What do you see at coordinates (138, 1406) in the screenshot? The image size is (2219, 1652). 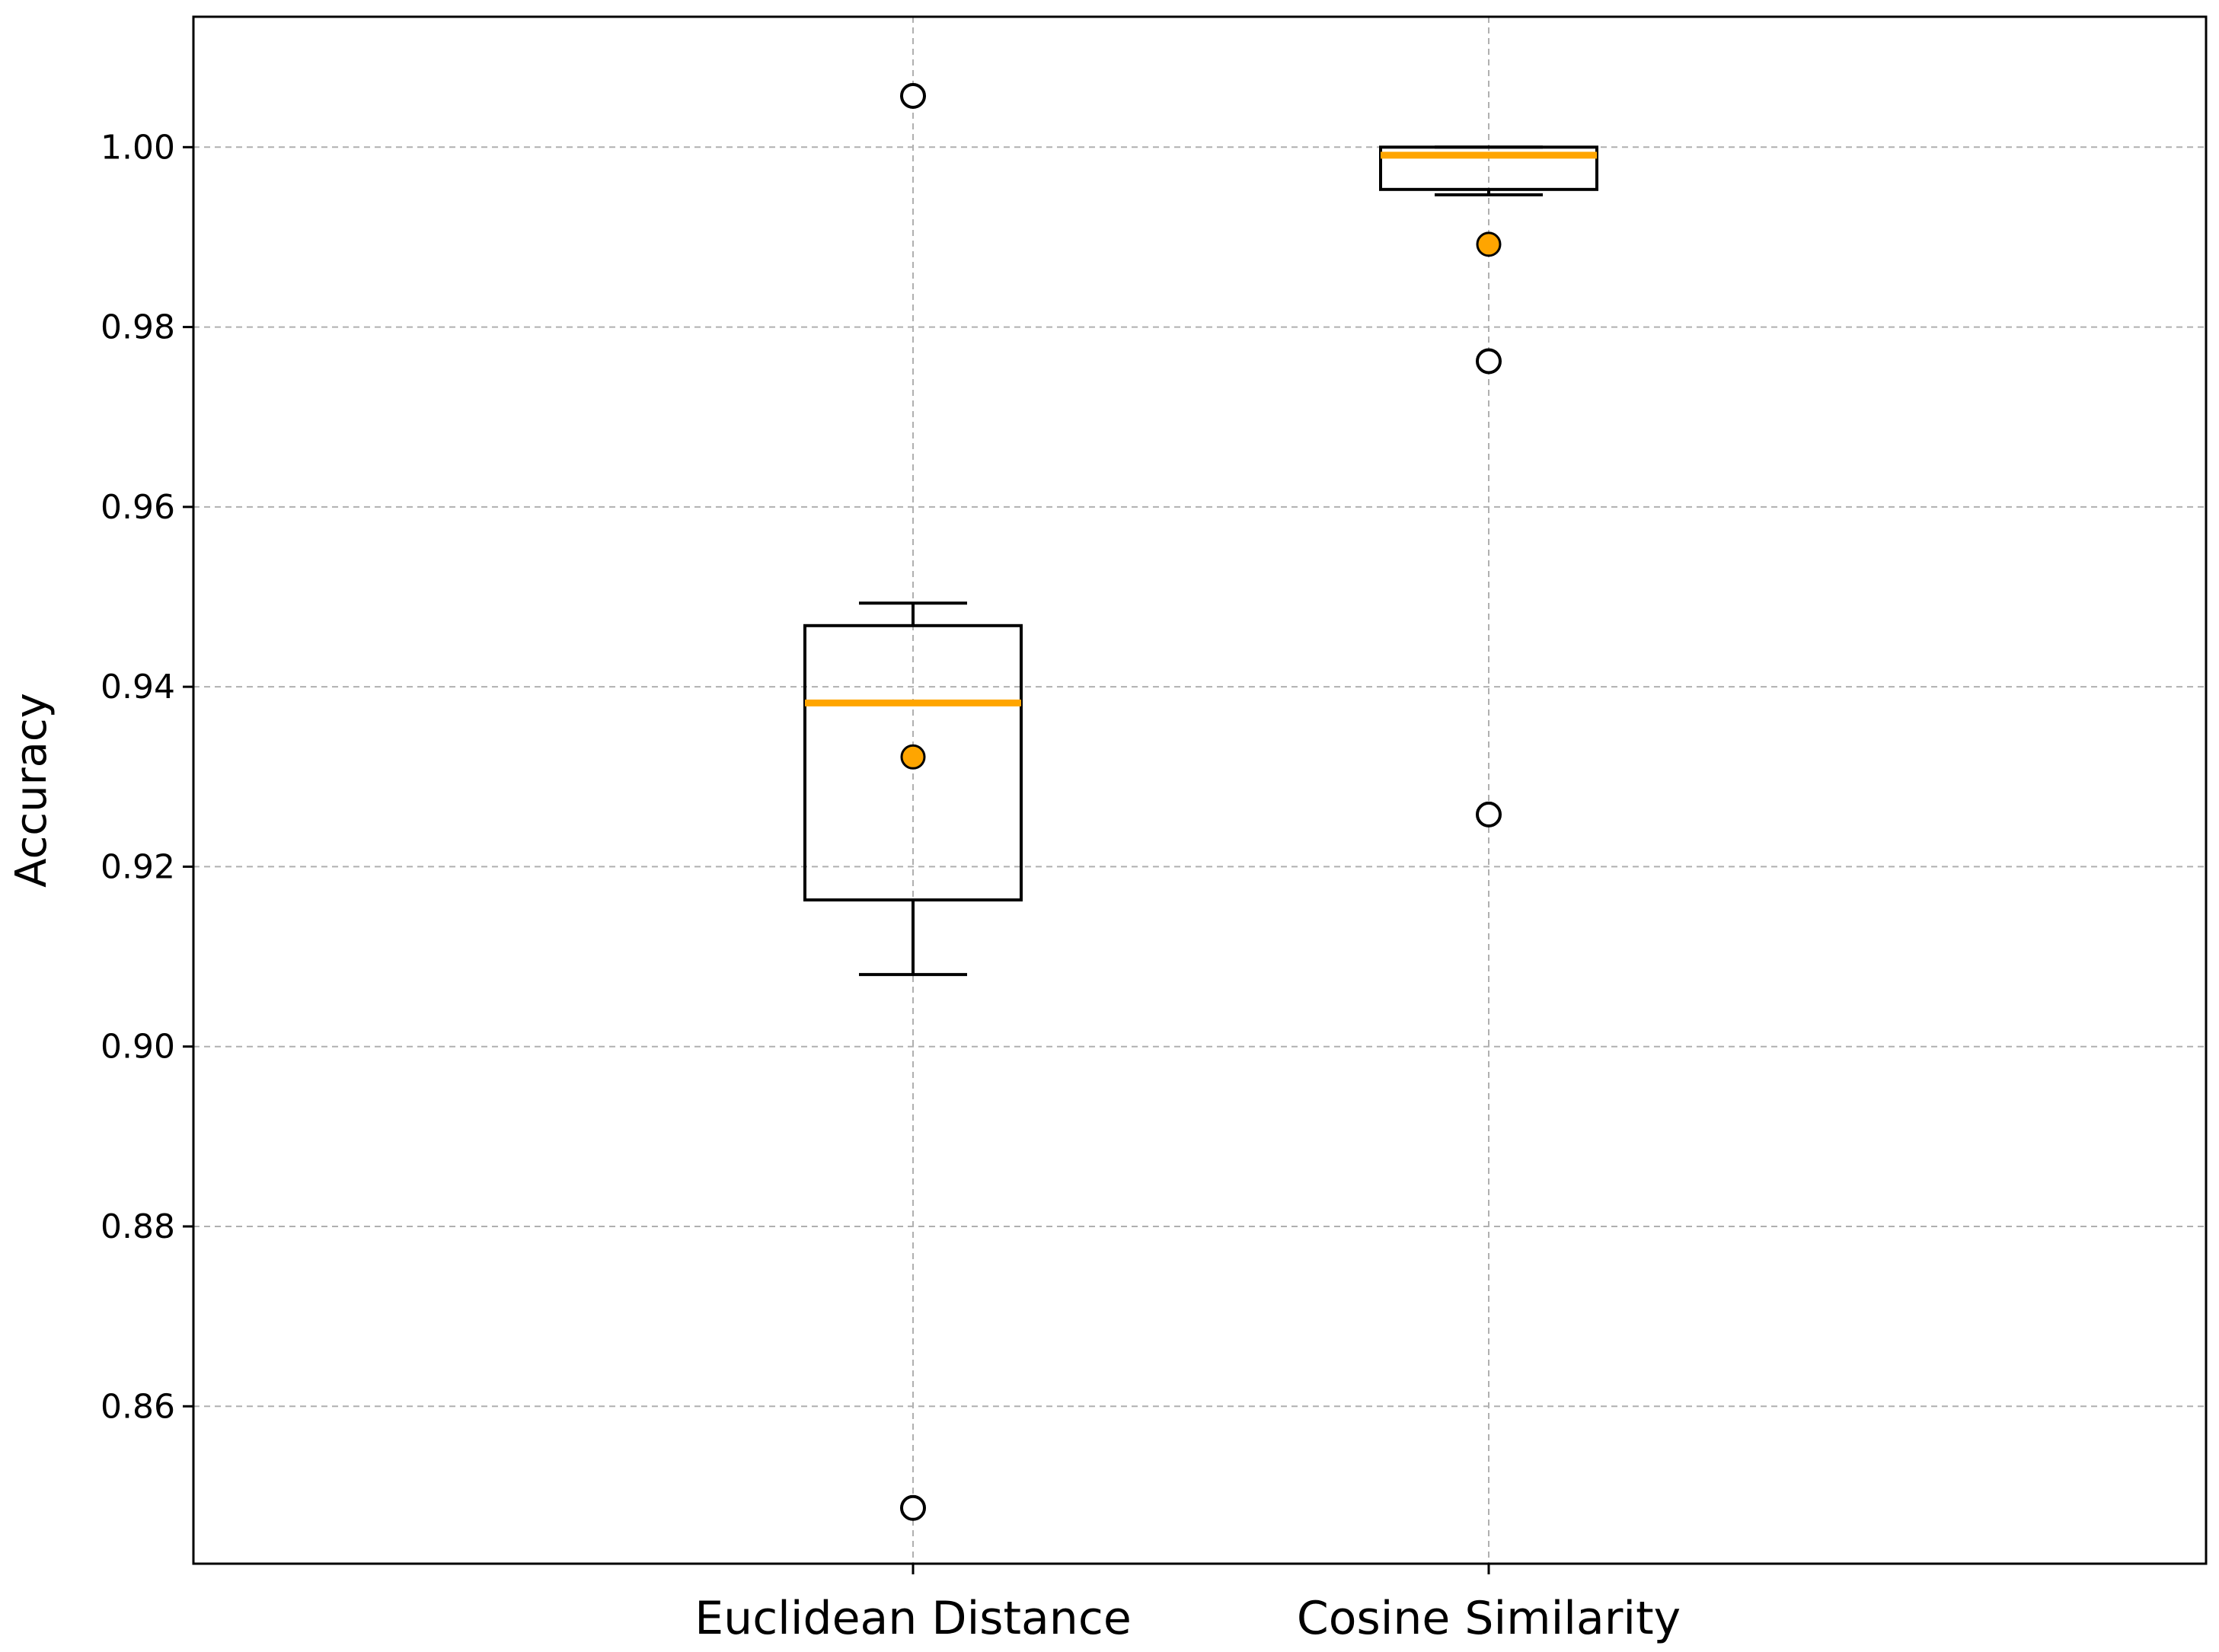 I see `y-tick-label: 0.86` at bounding box center [138, 1406].